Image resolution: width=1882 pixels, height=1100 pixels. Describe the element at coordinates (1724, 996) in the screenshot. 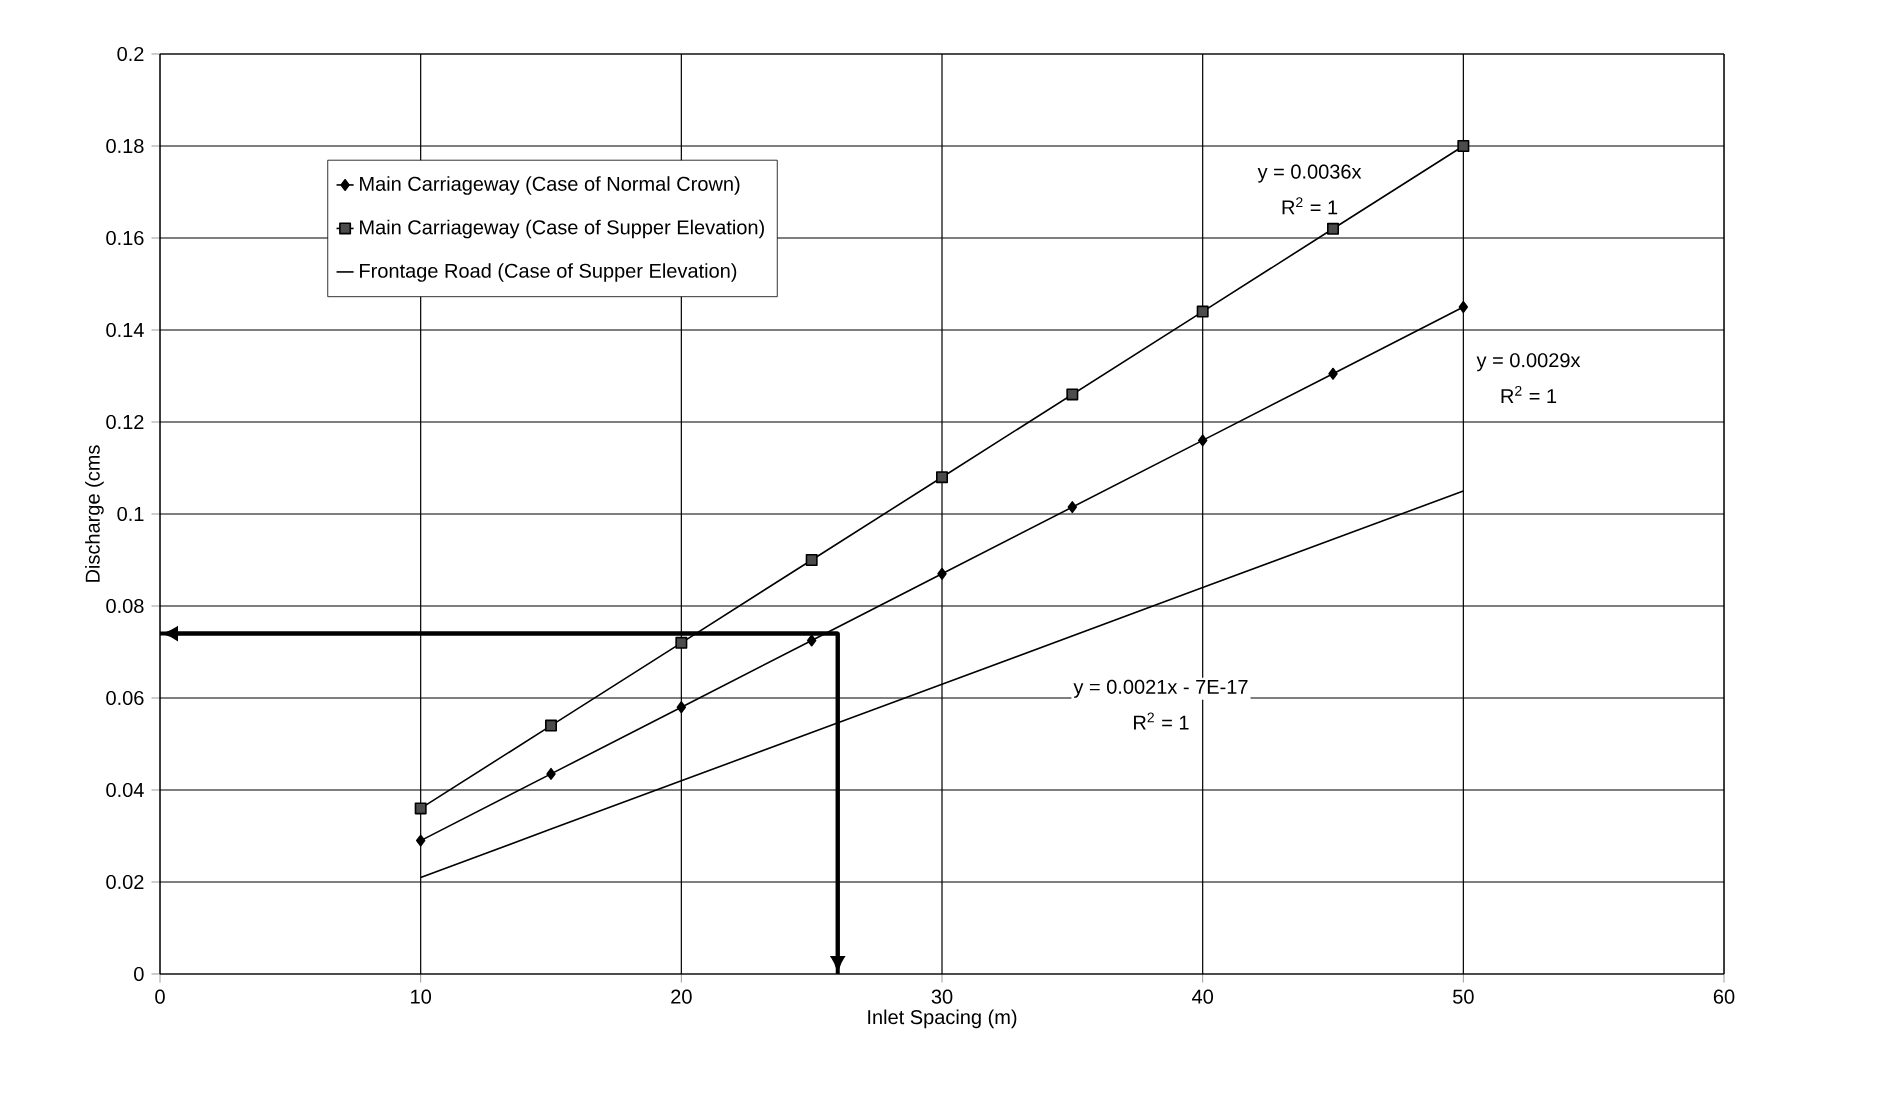

I see `x-tick-label: 60` at that location.